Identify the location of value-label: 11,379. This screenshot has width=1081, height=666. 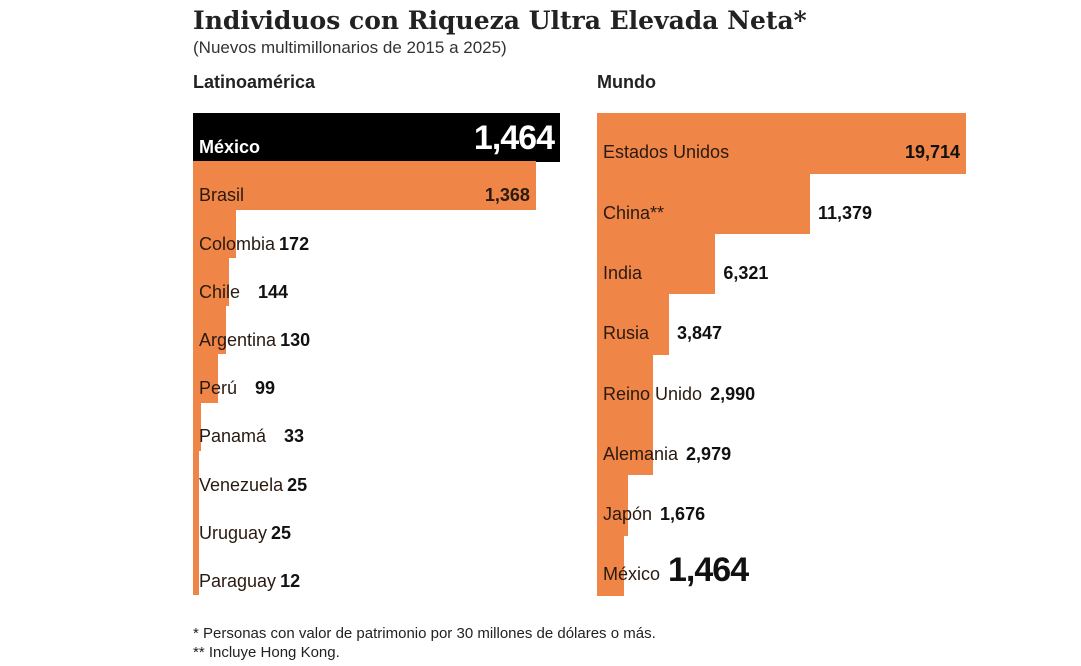
(845, 212).